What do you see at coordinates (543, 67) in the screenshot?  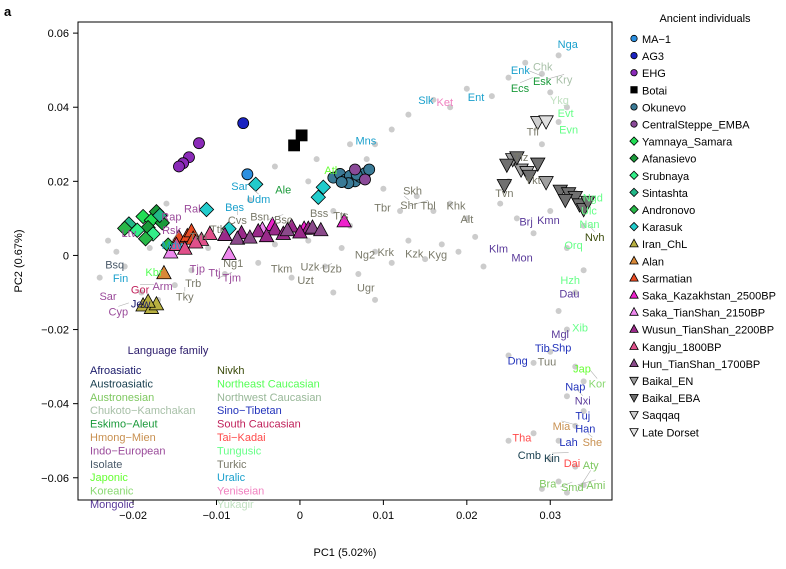 I see `population-label: Chk` at bounding box center [543, 67].